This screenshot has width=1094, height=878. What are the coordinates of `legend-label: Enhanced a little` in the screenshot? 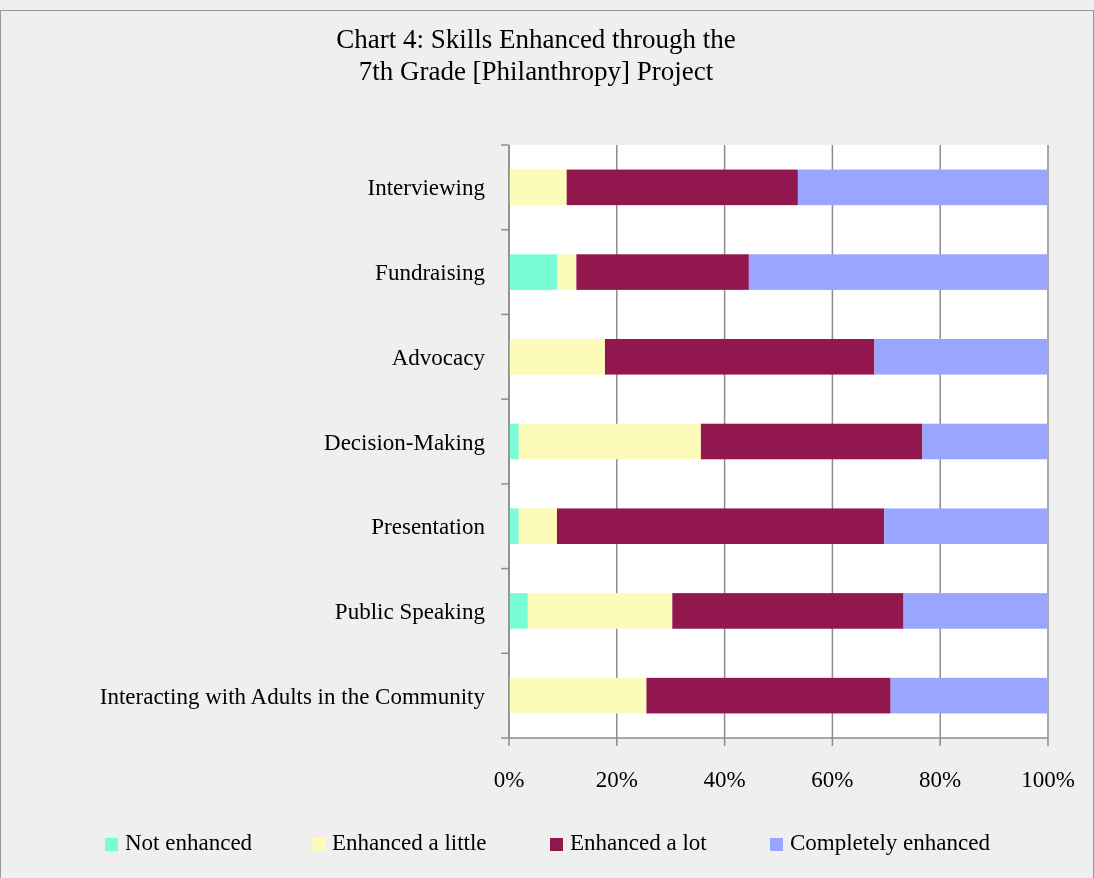 It's located at (409, 842).